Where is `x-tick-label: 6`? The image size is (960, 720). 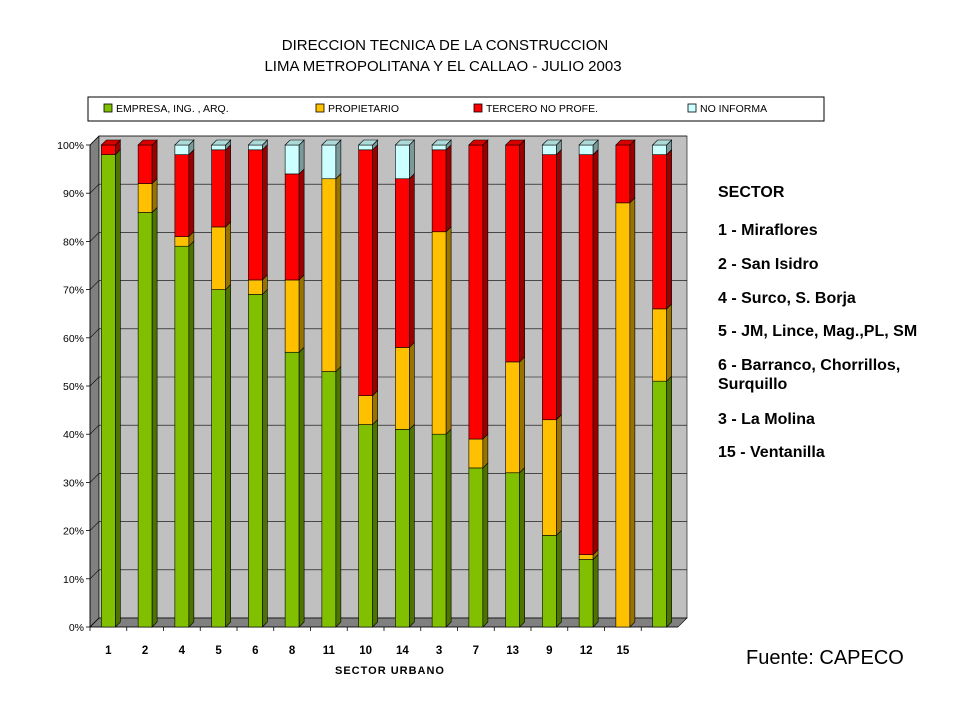
x-tick-label: 6 is located at coordinates (255, 651).